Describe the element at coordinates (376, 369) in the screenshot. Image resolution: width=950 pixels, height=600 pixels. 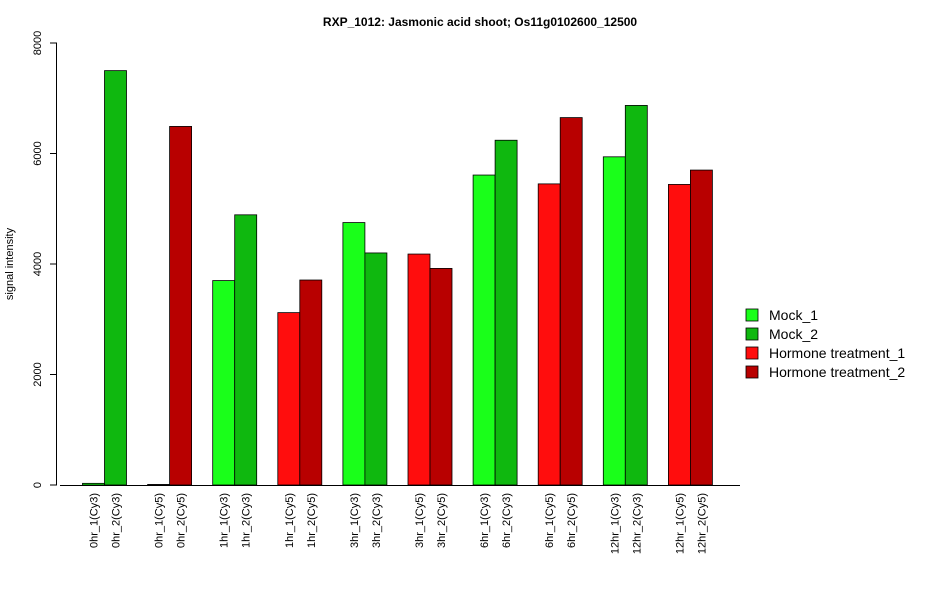
I see `bar-3hr_2(Cy3)` at that location.